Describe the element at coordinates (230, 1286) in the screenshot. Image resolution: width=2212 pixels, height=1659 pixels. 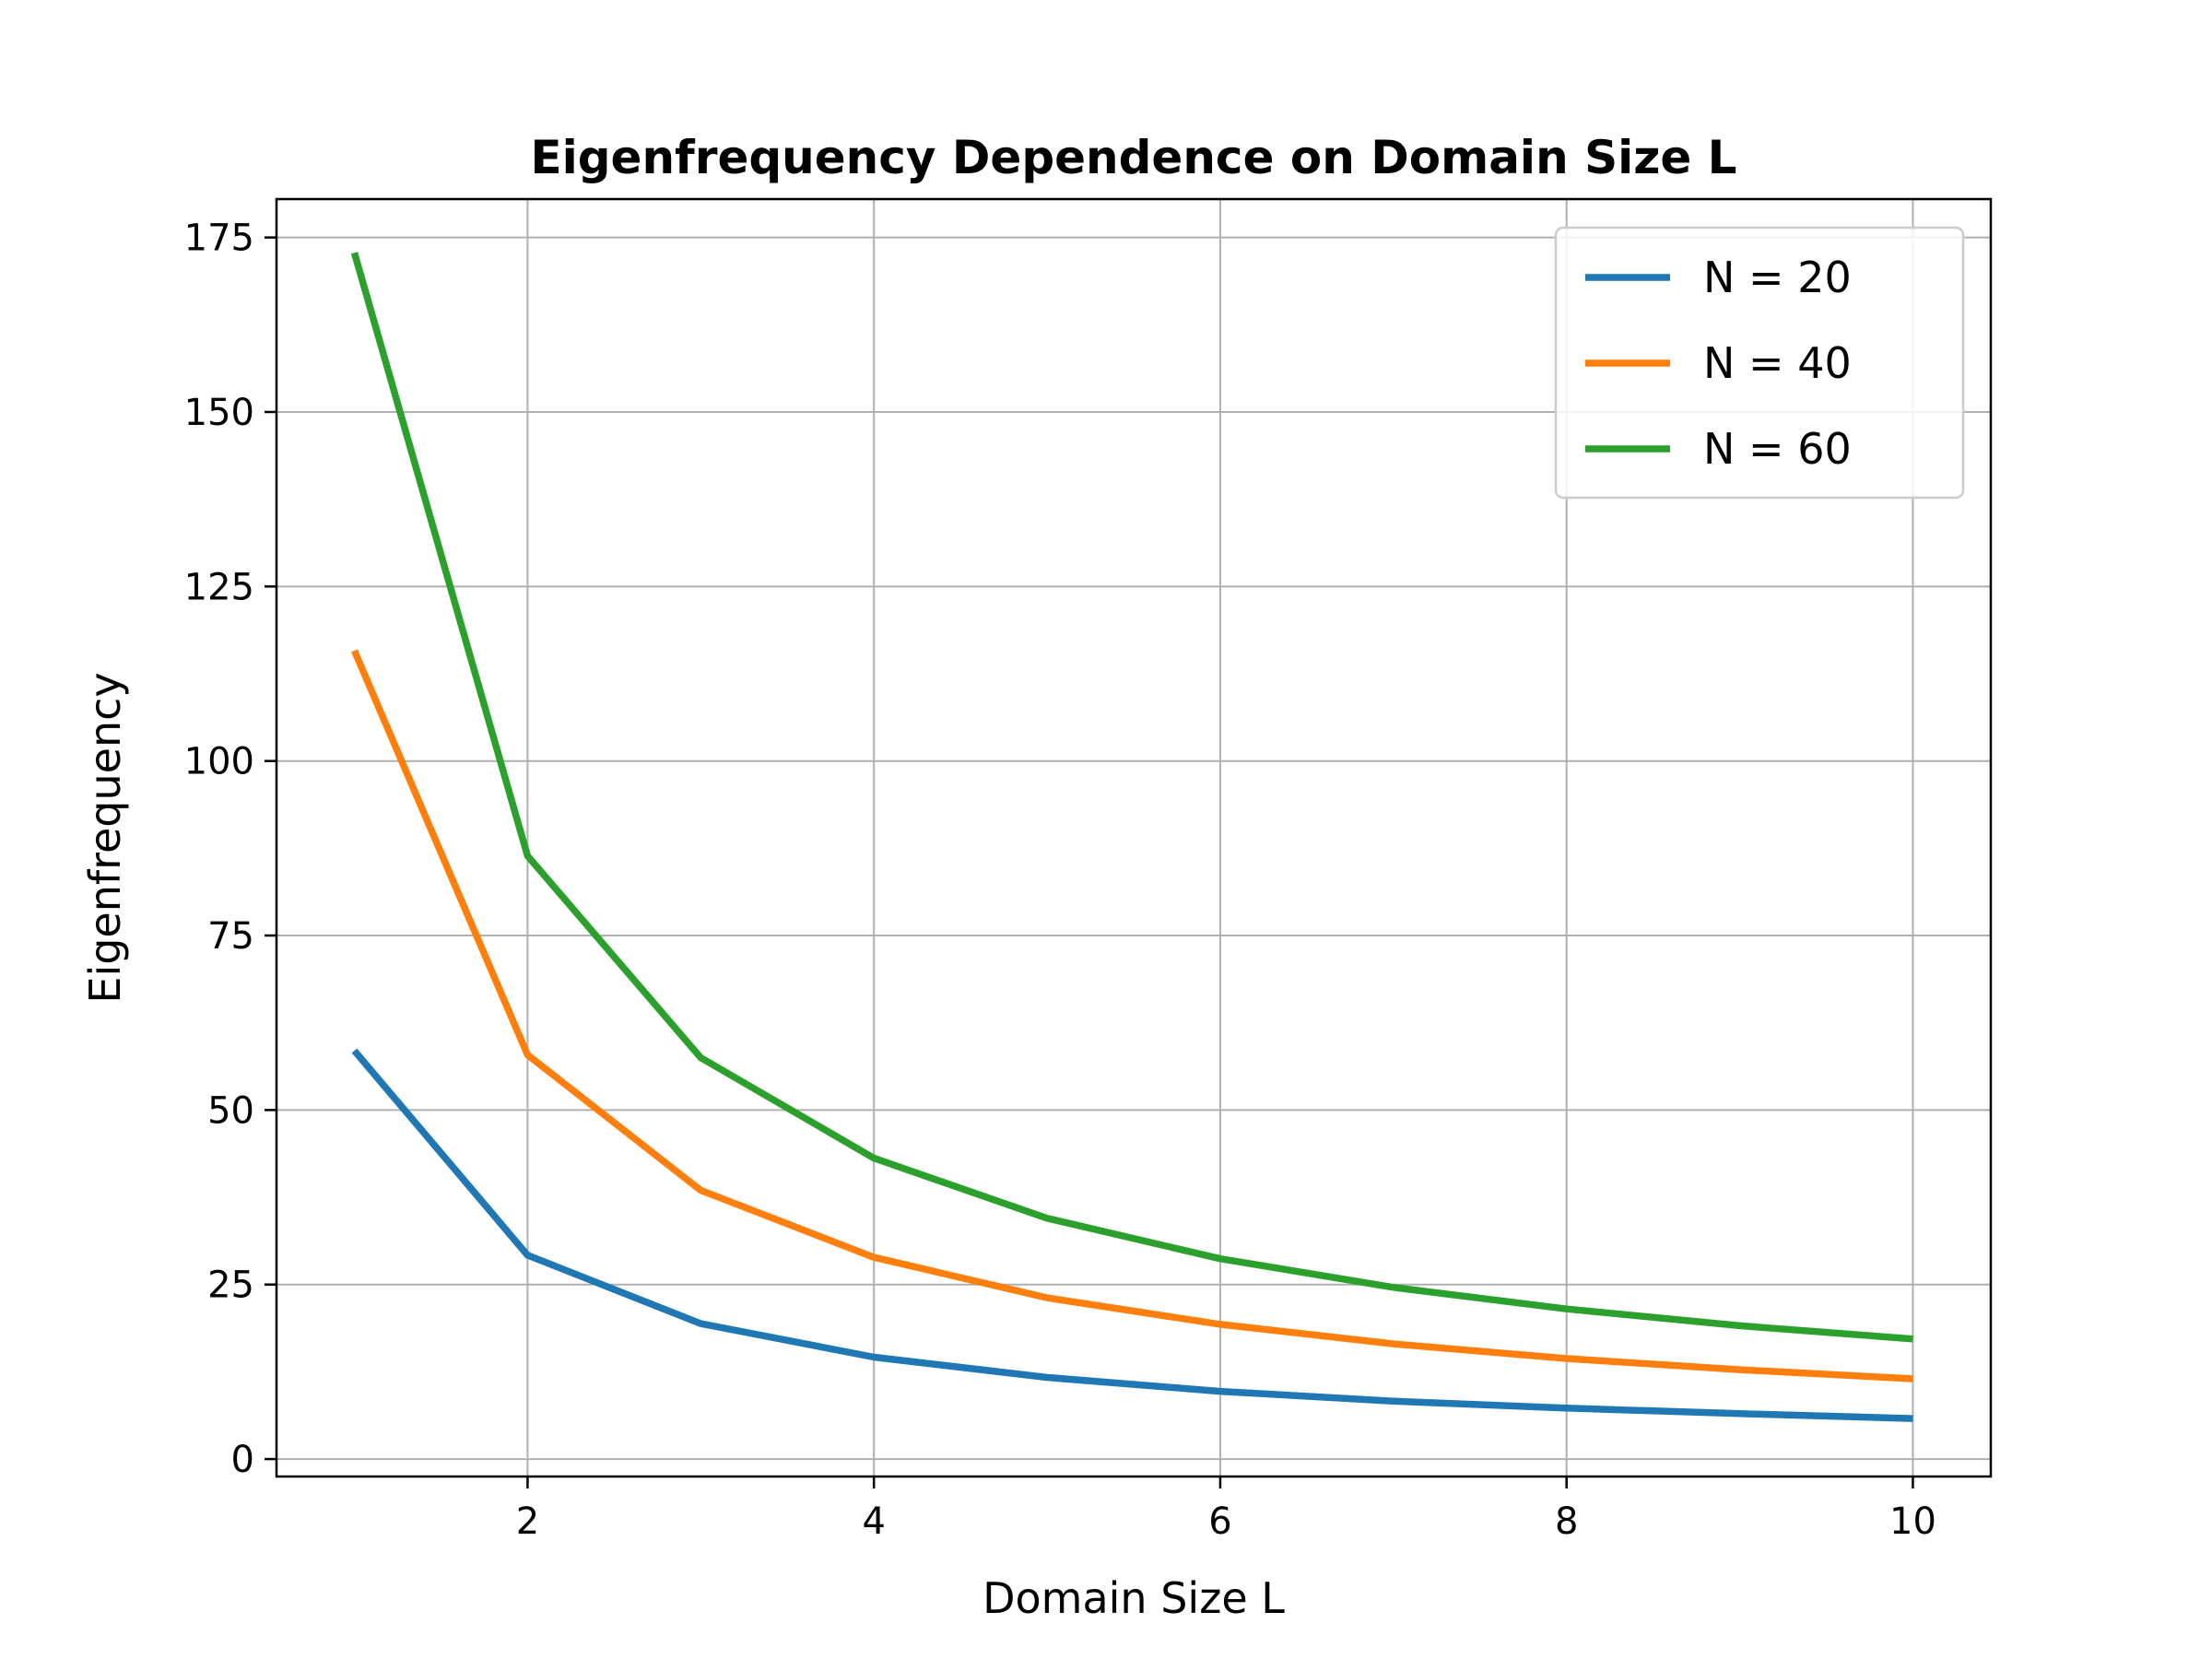
I see `y-tick-label: 25` at that location.